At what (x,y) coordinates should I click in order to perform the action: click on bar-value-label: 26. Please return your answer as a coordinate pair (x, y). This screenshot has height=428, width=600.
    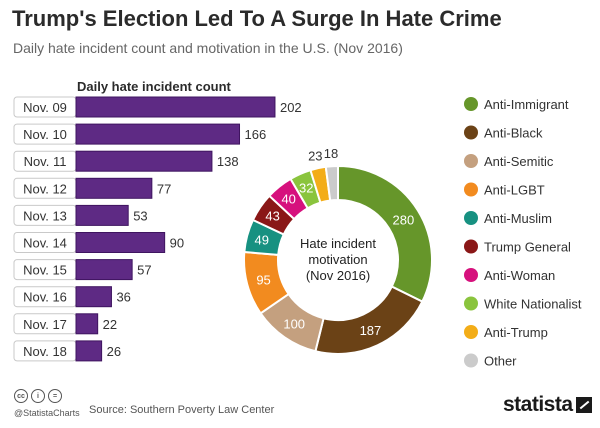
    Looking at the image, I should click on (114, 351).